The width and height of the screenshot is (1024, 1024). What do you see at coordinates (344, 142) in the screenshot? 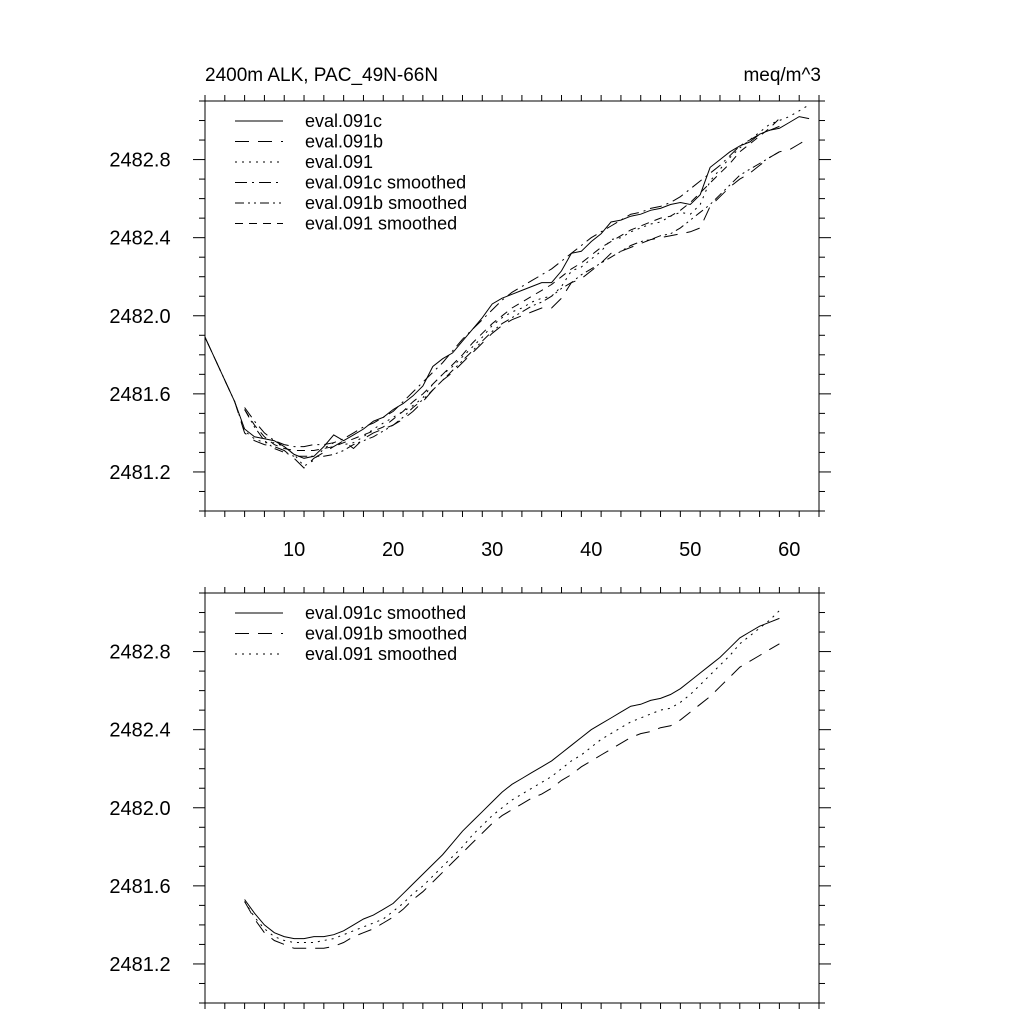
I see `legend-label: eval.091b` at bounding box center [344, 142].